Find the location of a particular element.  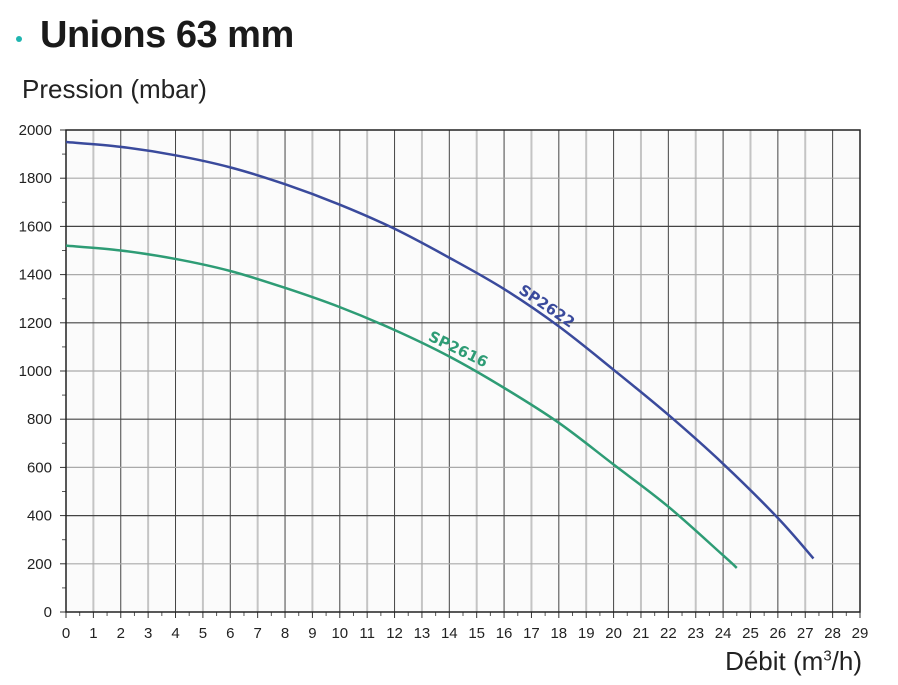

x-tick-label: 17 is located at coordinates (531, 633).